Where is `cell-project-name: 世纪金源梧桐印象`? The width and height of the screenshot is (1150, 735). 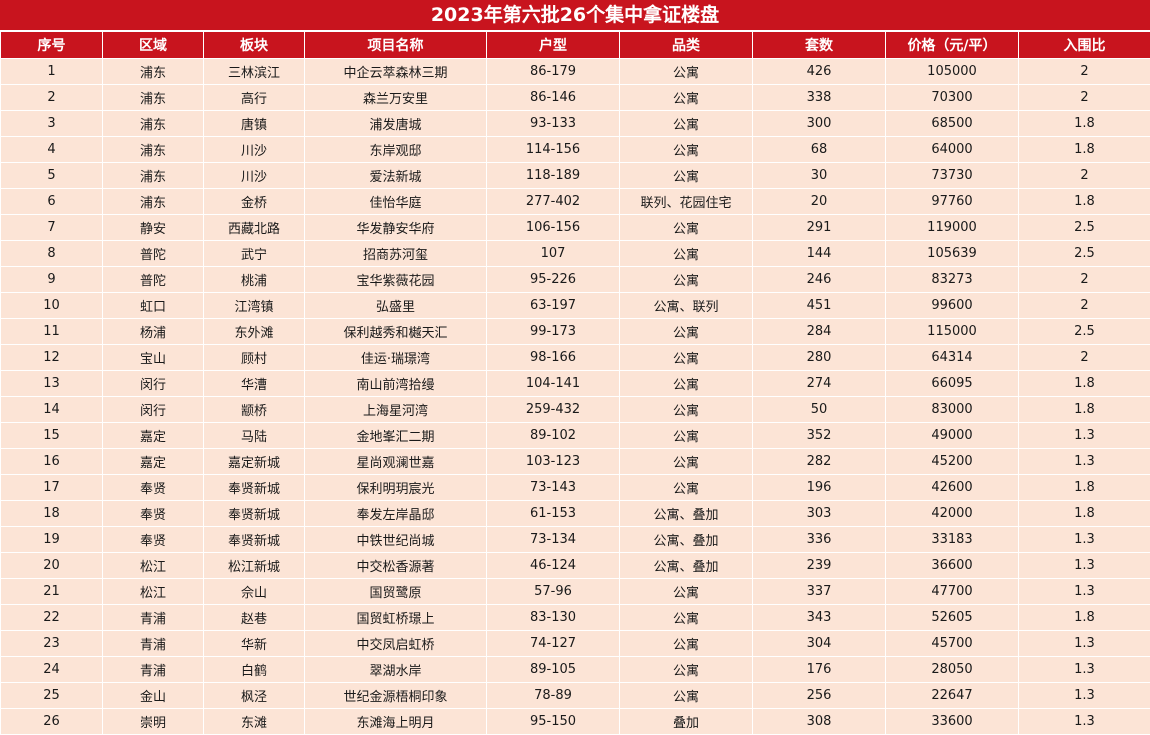
cell-project-name: 世纪金源梧桐印象 is located at coordinates (395, 695).